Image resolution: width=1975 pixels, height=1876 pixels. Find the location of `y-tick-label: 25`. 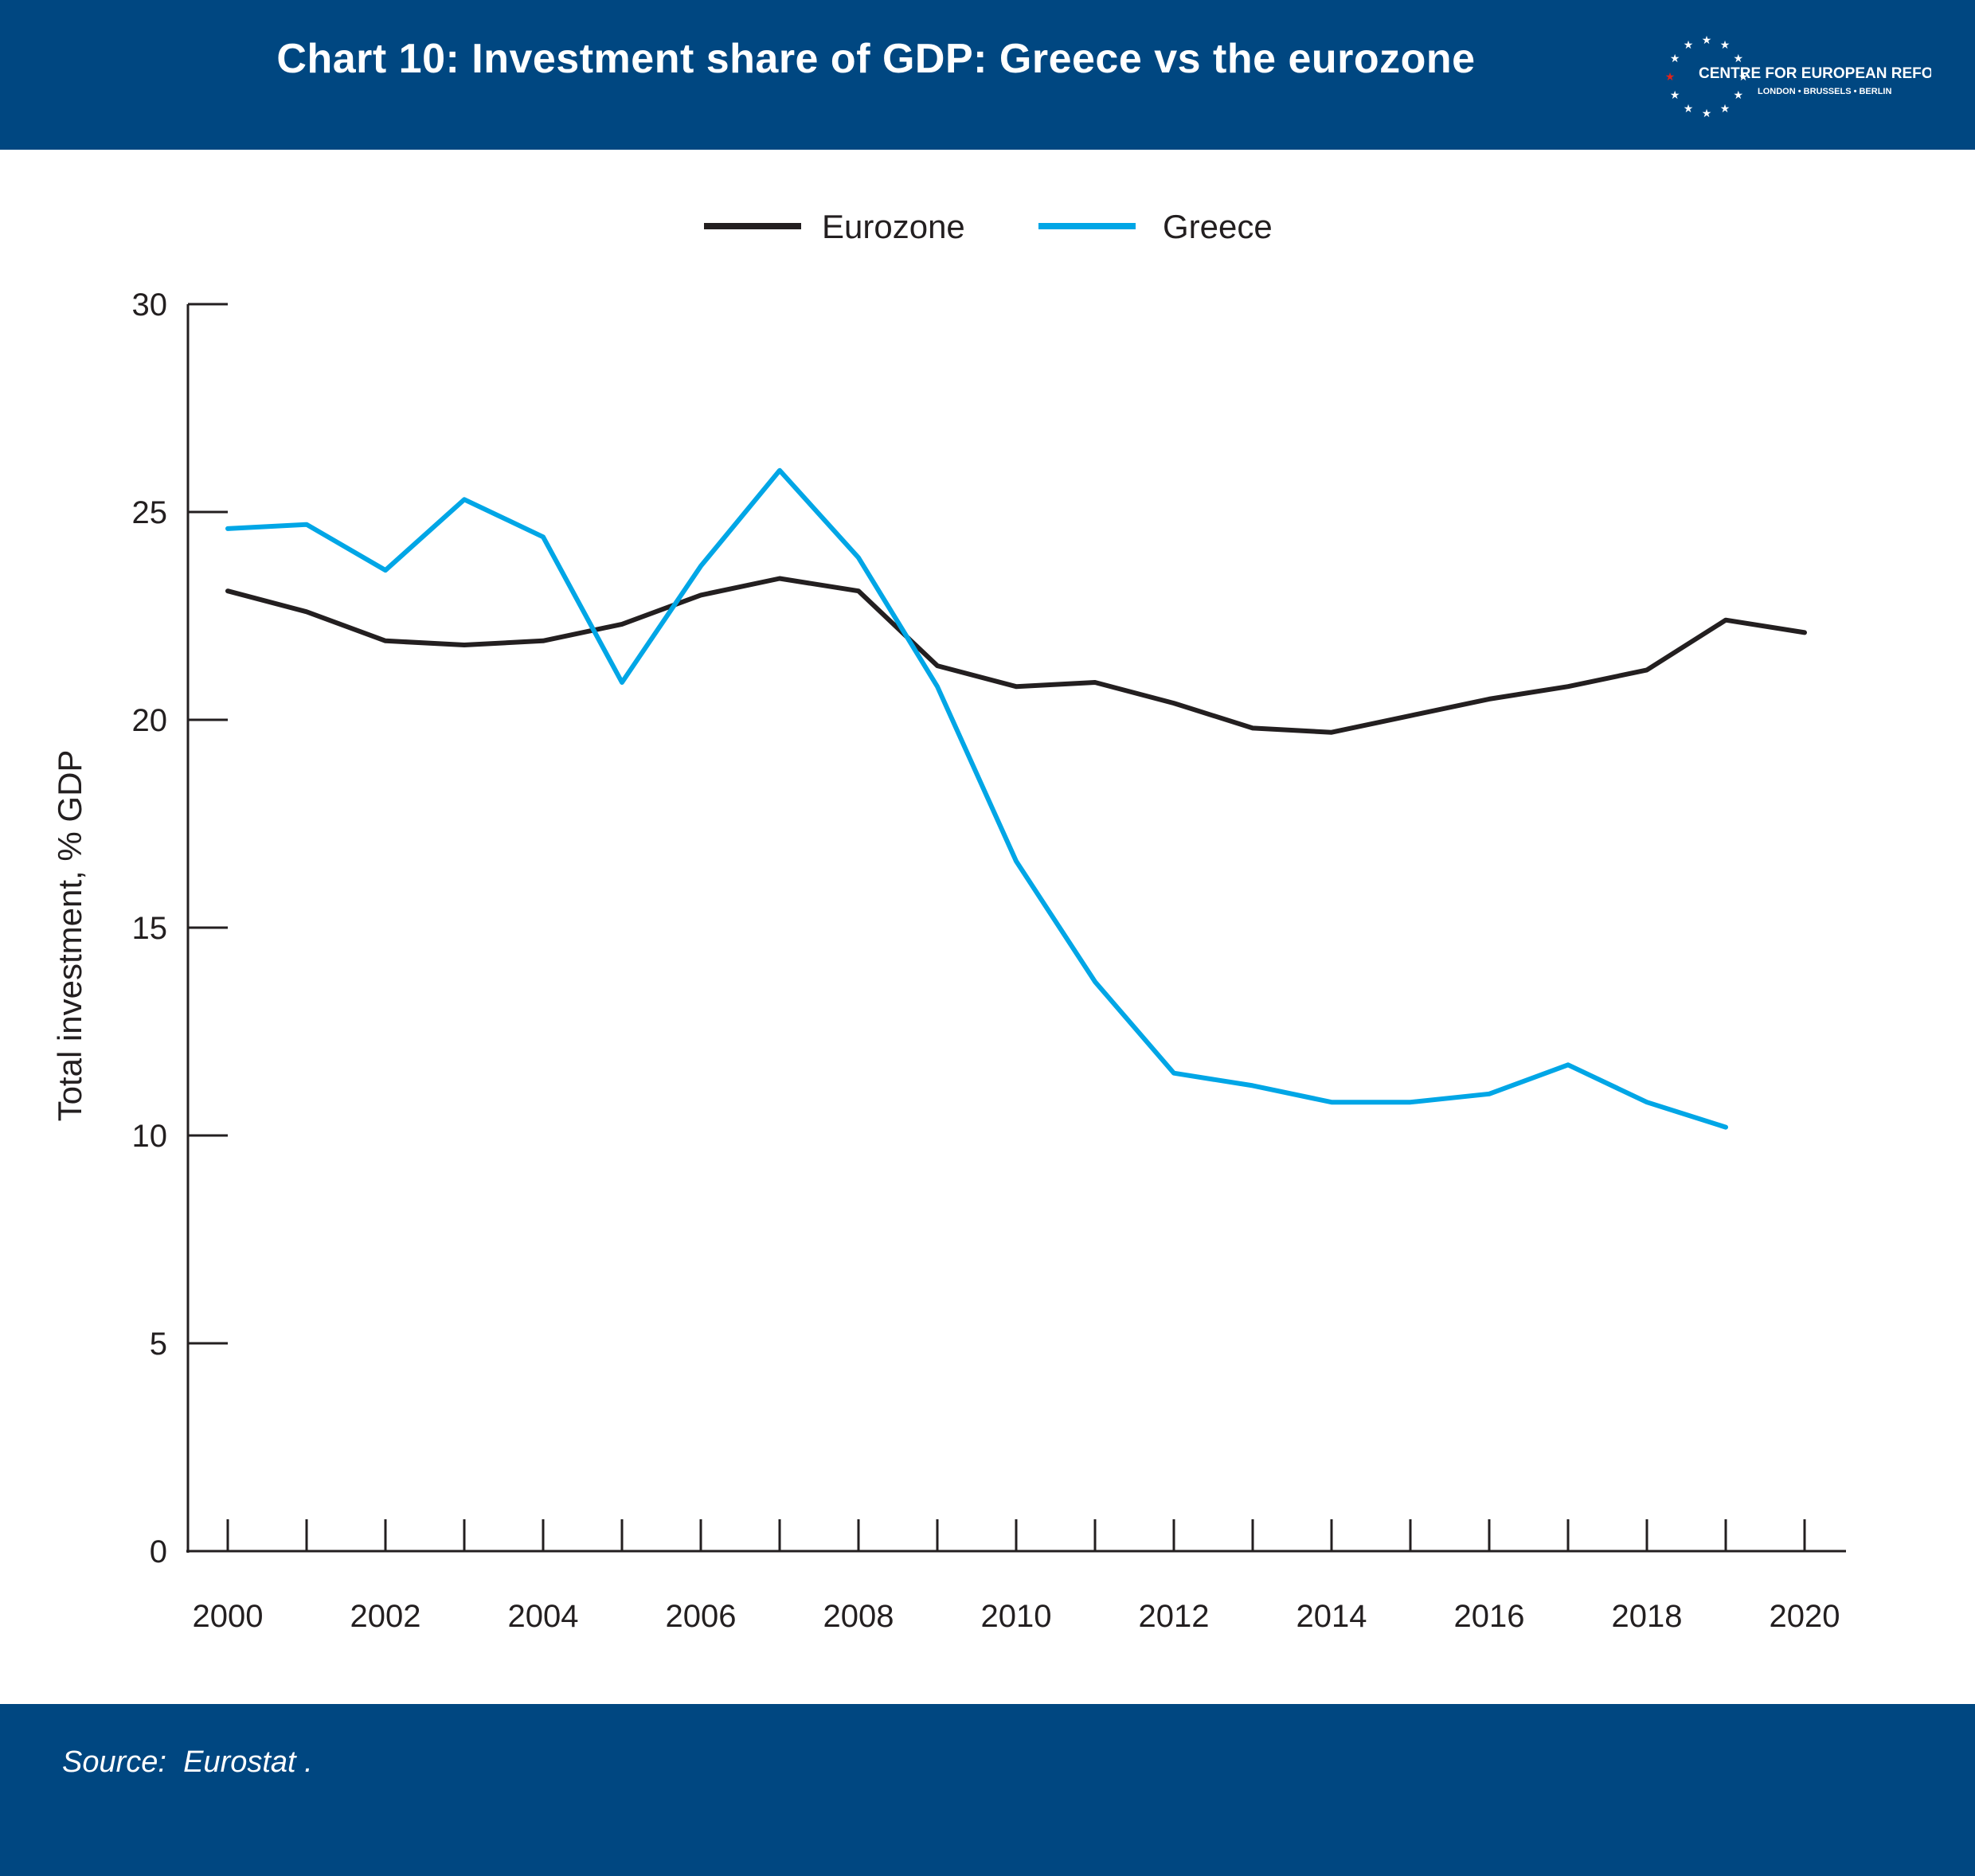

y-tick-label: 25 is located at coordinates (150, 512).